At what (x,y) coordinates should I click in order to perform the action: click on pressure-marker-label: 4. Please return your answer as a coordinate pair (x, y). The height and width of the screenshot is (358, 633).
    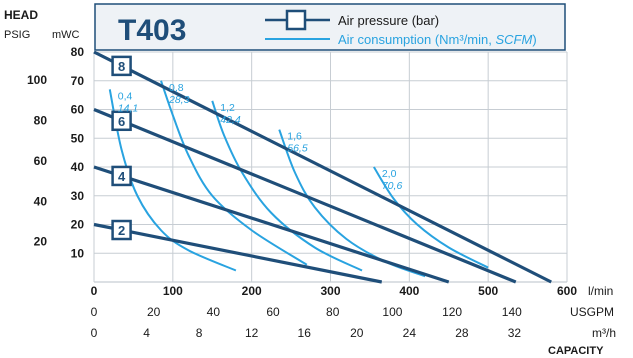
    Looking at the image, I should click on (122, 176).